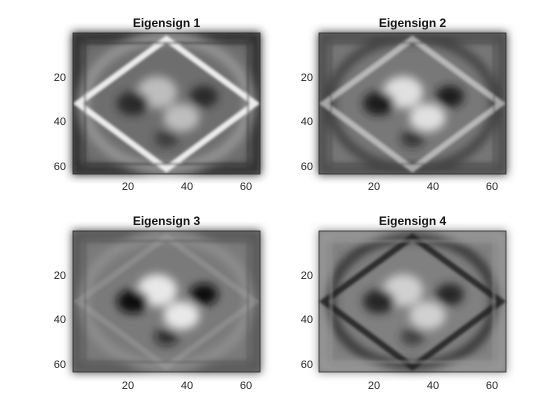 This screenshot has width=560, height=420. What do you see at coordinates (167, 23) in the screenshot?
I see `subplot-title: Eigensign 1` at bounding box center [167, 23].